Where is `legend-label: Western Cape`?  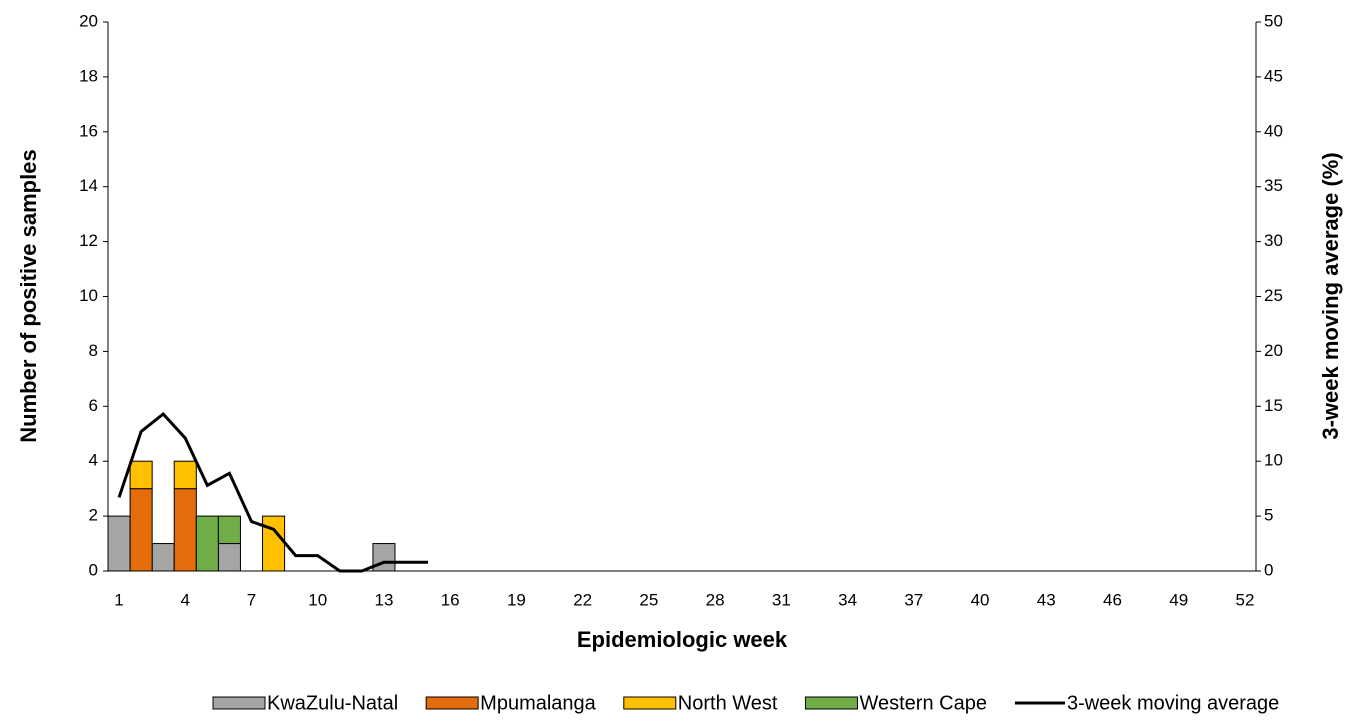 legend-label: Western Cape is located at coordinates (922, 703).